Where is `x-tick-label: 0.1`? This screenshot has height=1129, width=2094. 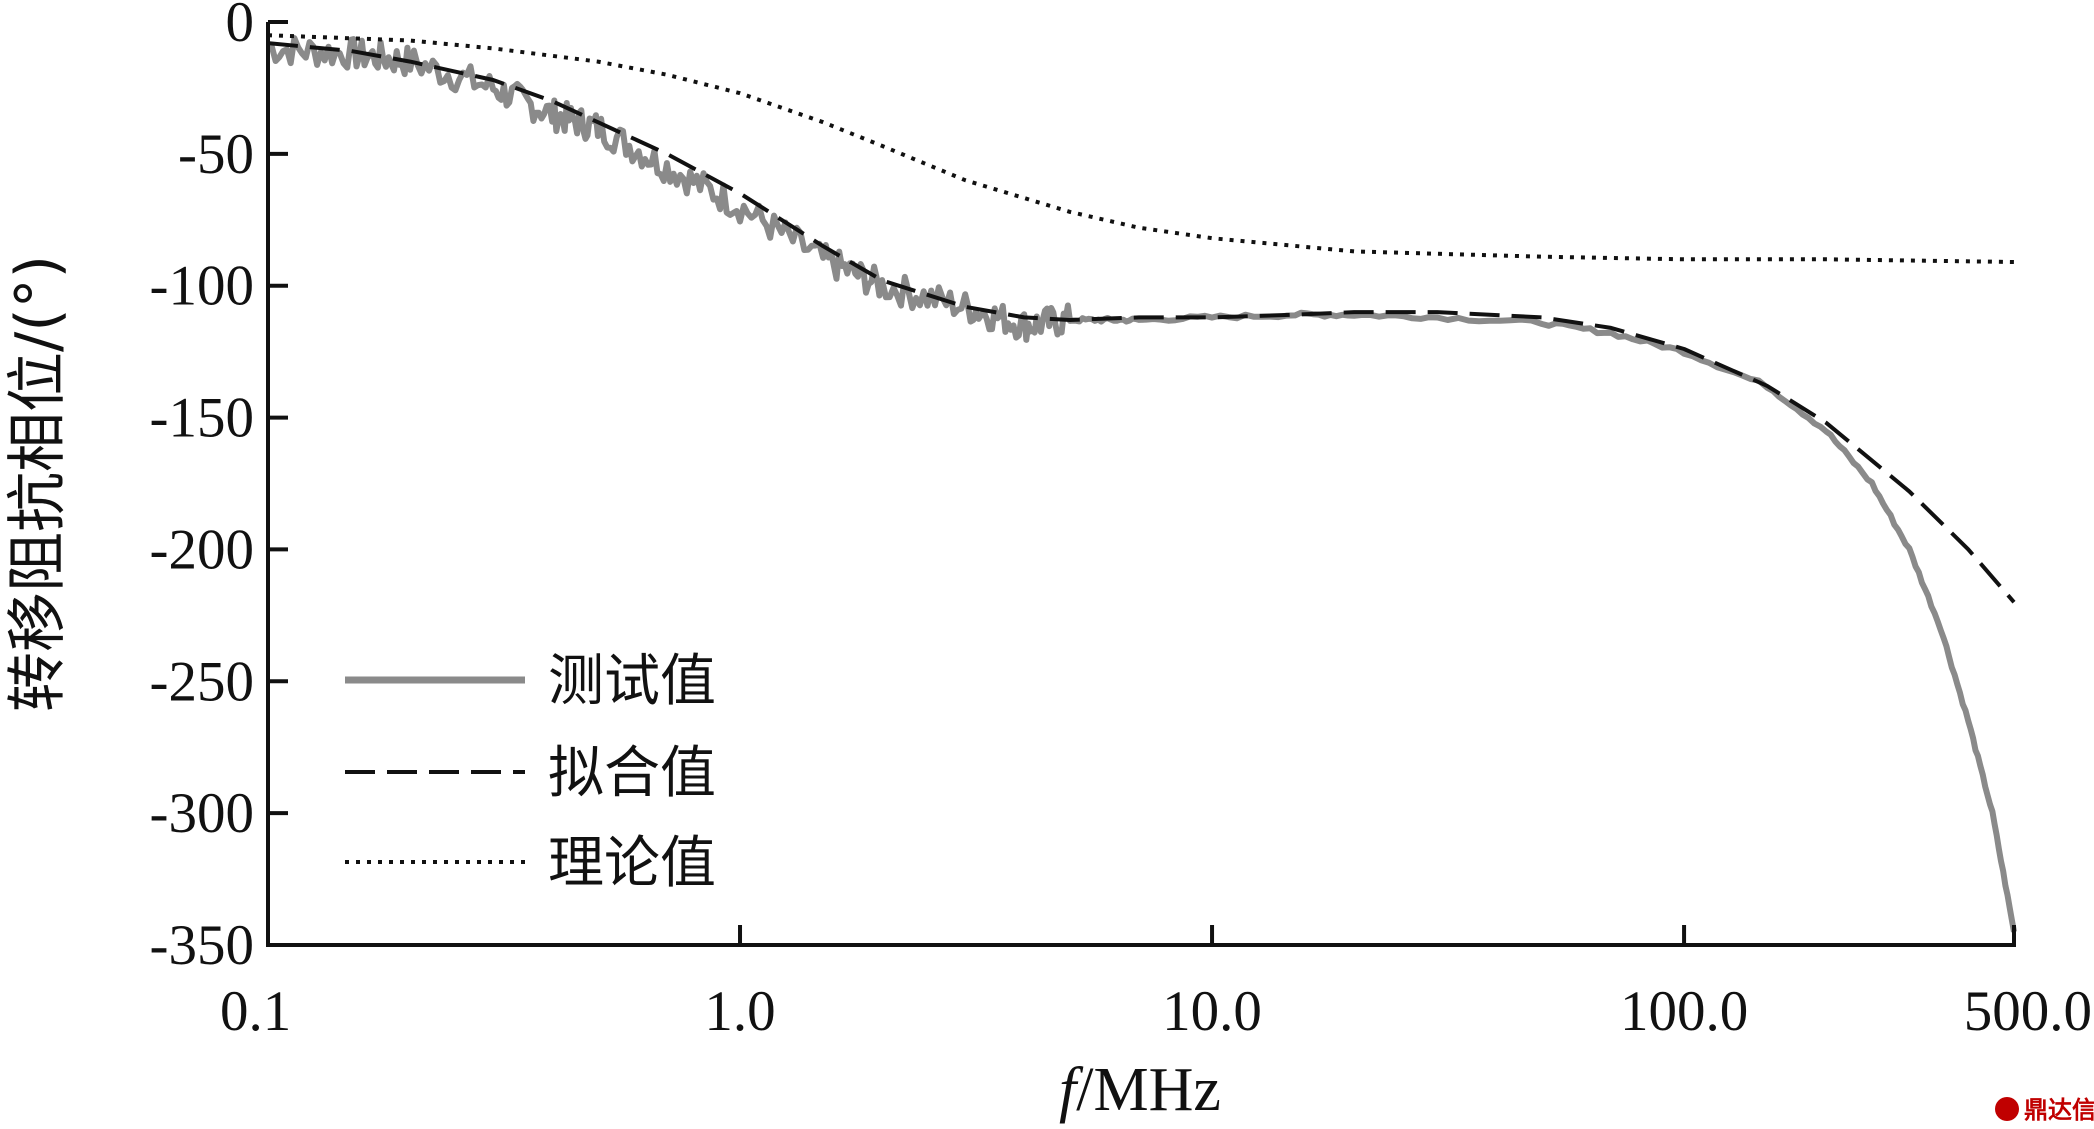 x-tick-label: 0.1 is located at coordinates (255, 1011).